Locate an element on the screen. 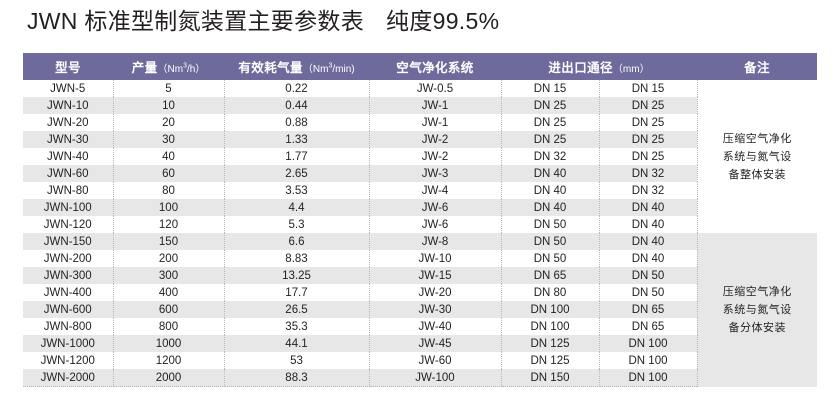  cell-capacity: 80 is located at coordinates (169, 190).